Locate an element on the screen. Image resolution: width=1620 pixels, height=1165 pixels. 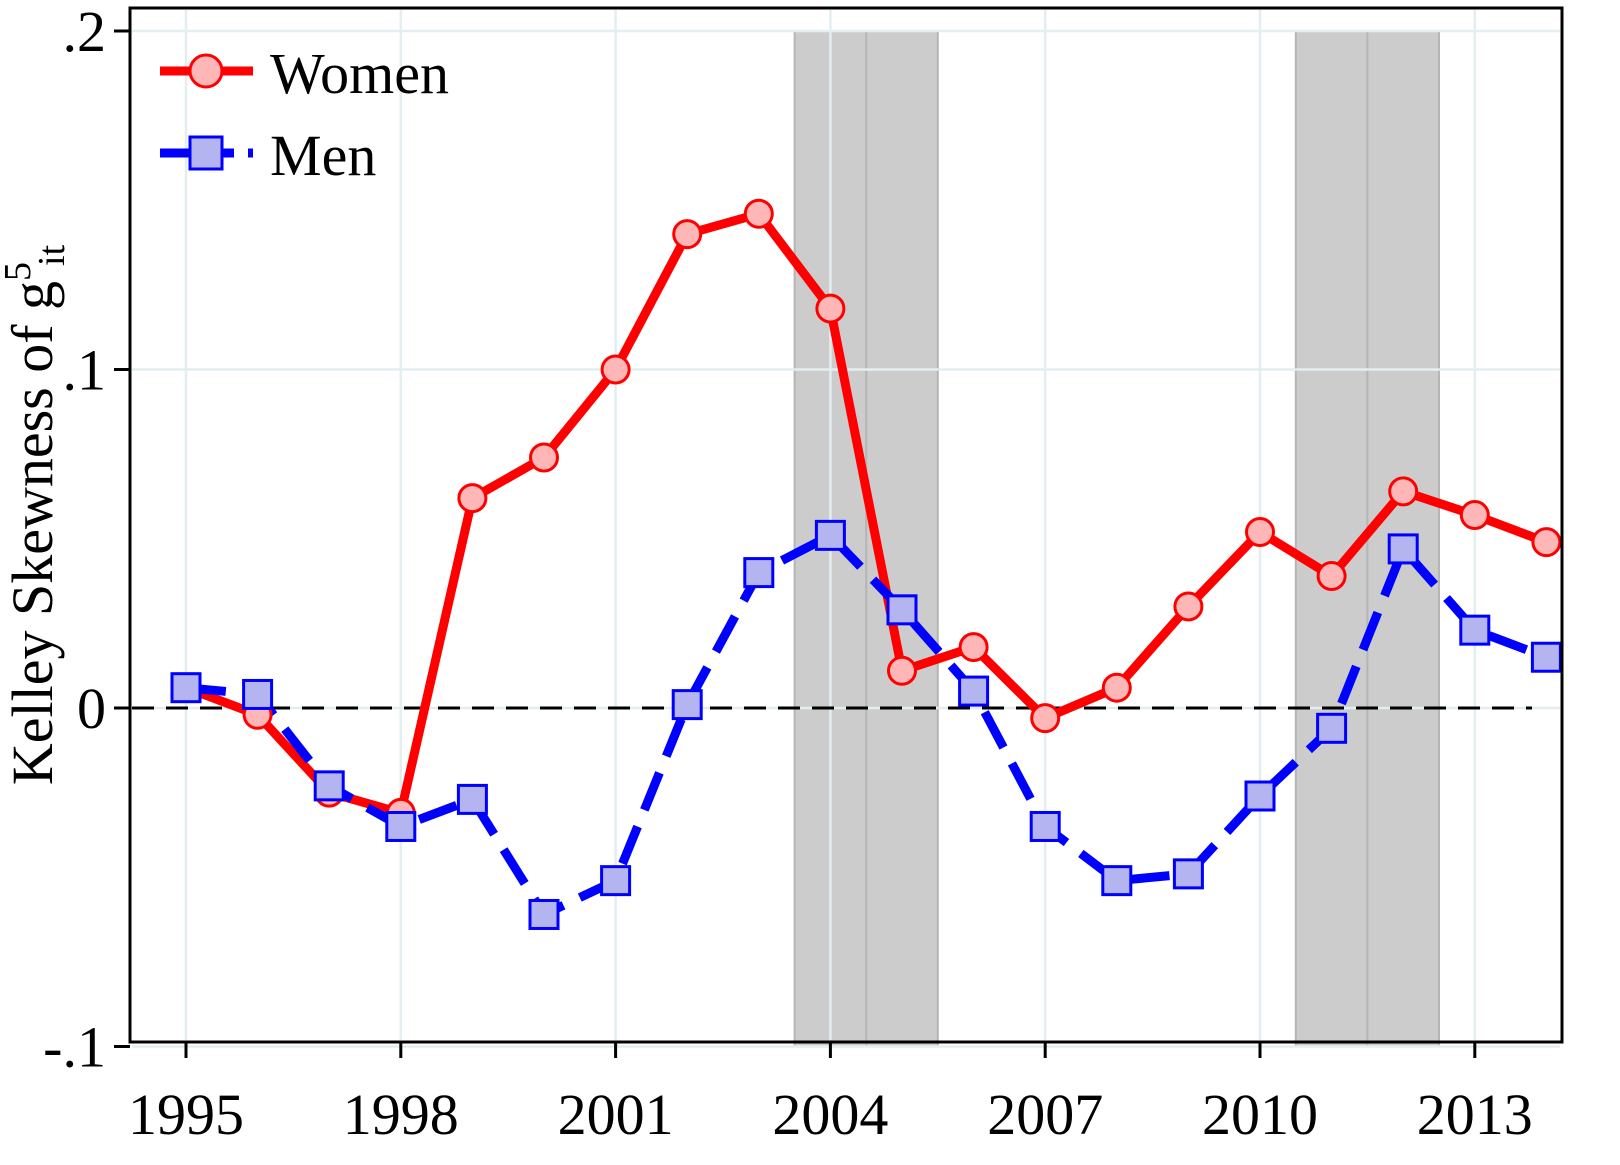
legend-women-label: Women is located at coordinates (359, 73).